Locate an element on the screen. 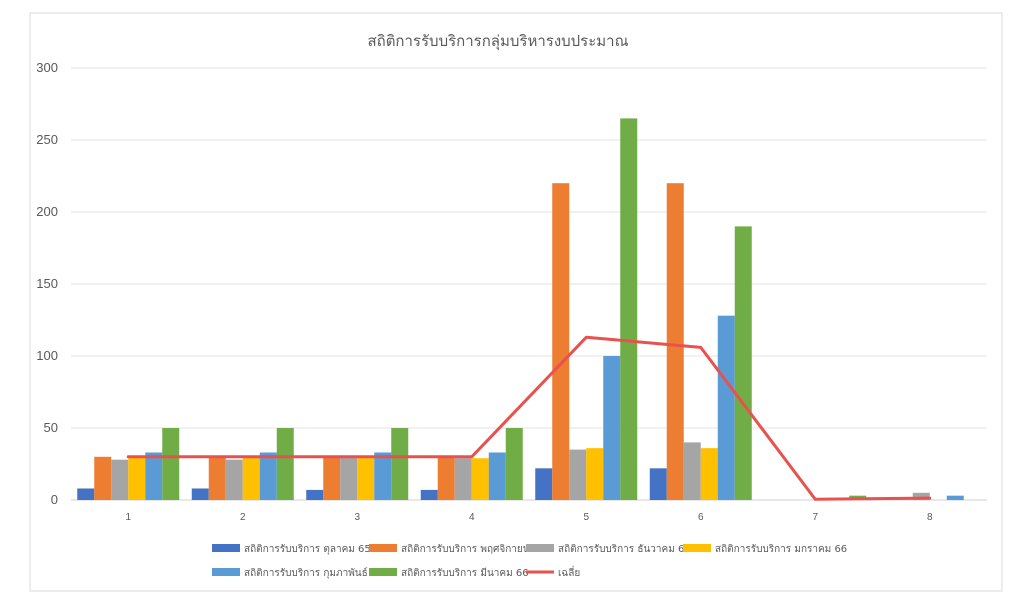 The height and width of the screenshot is (613, 1024). y-tick-label: 150 is located at coordinates (47, 283).